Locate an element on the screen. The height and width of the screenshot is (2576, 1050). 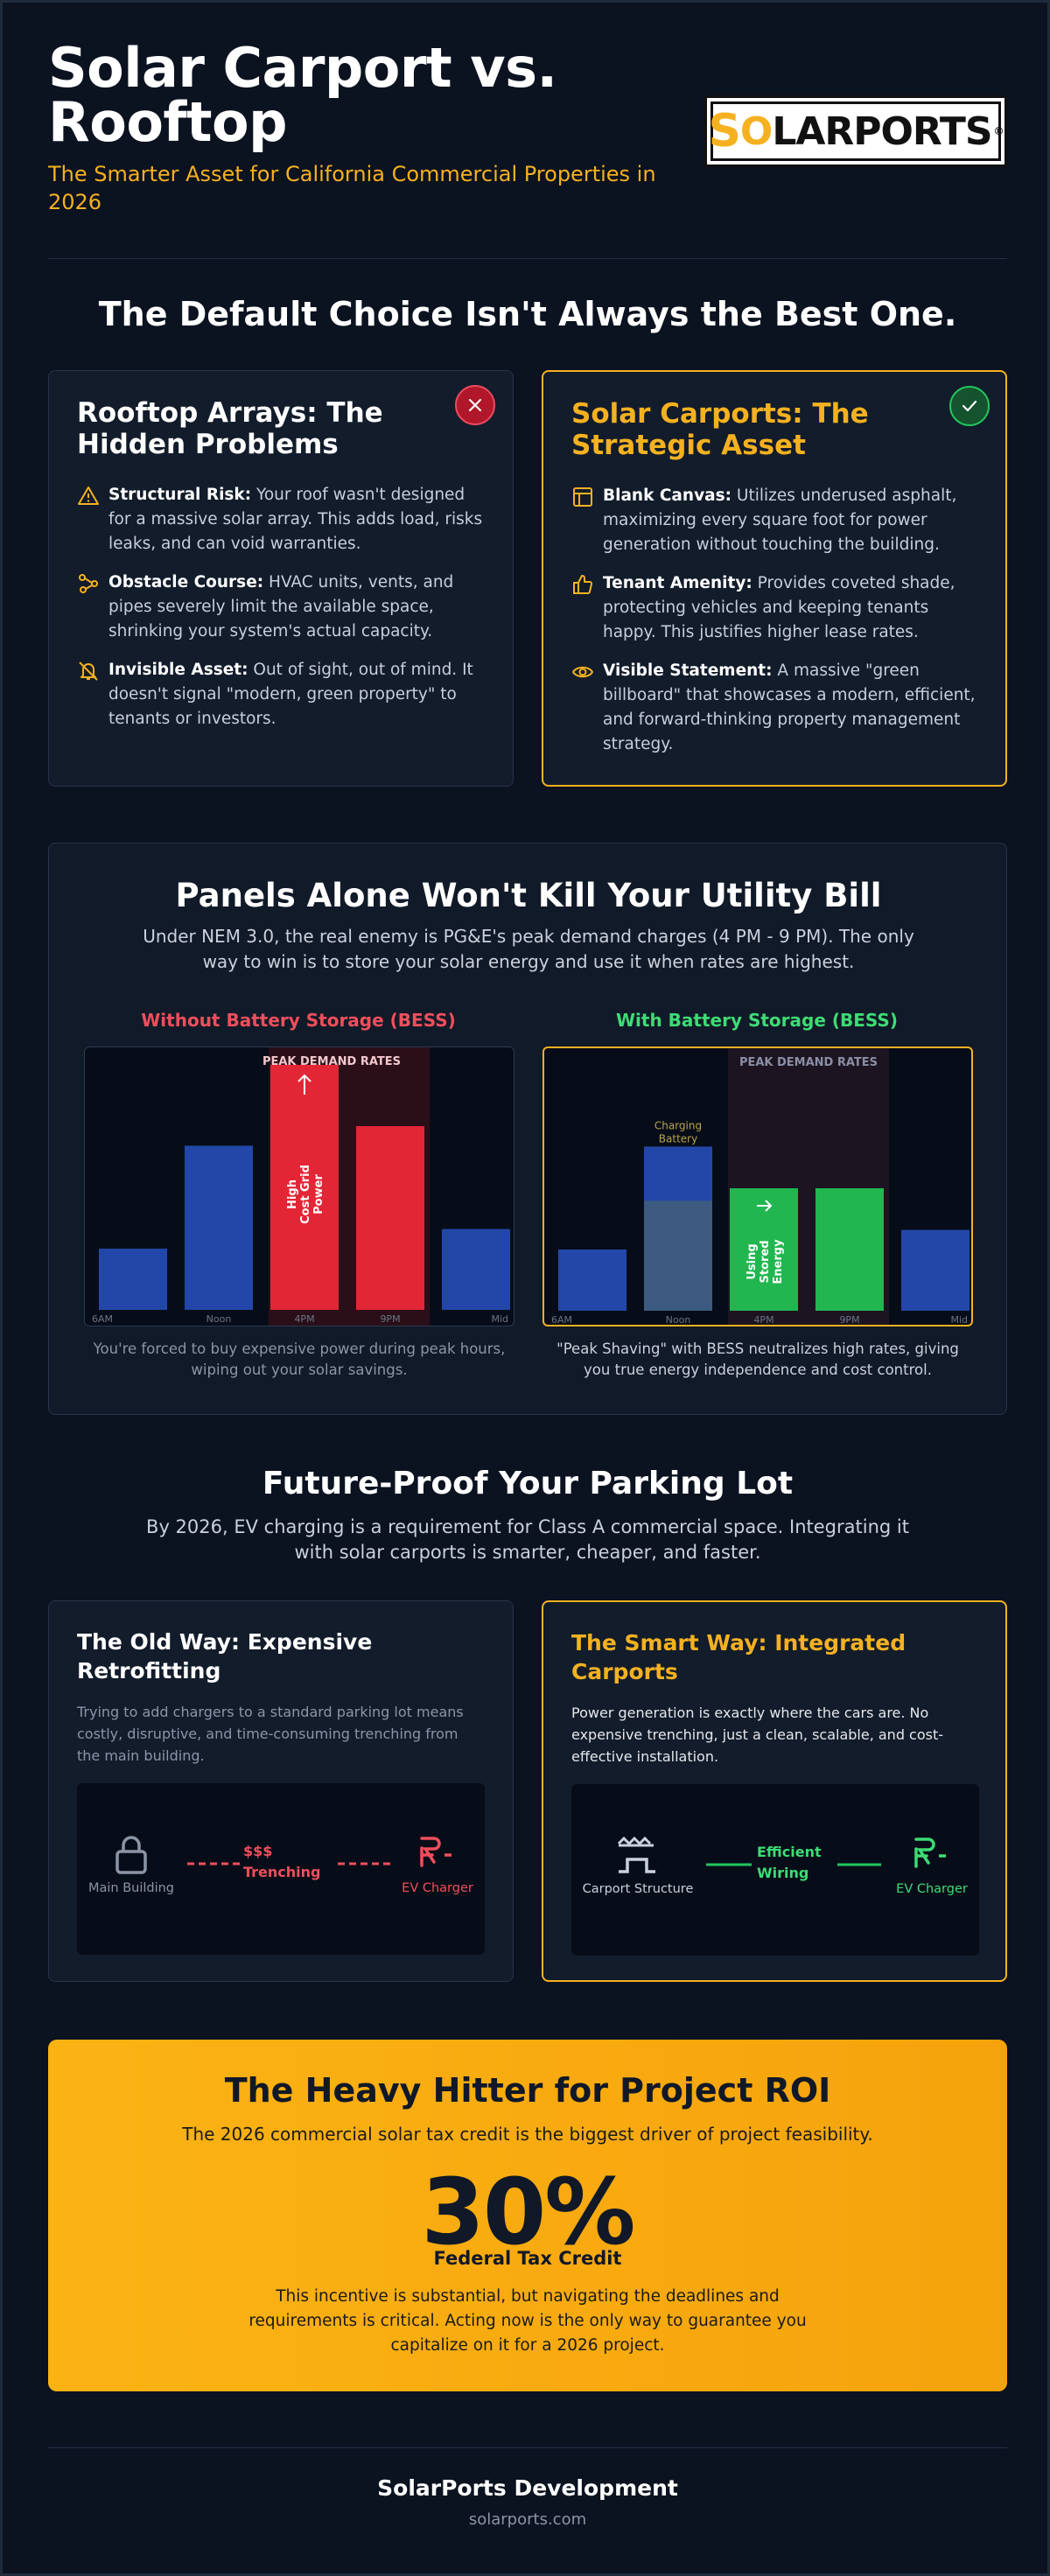
bar-label-line: Using is located at coordinates (752, 1261).